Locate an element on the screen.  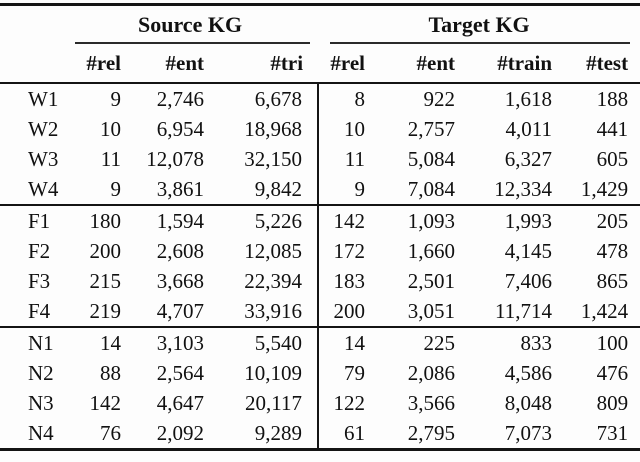
data-cell: 5,540 is located at coordinates (264, 342).